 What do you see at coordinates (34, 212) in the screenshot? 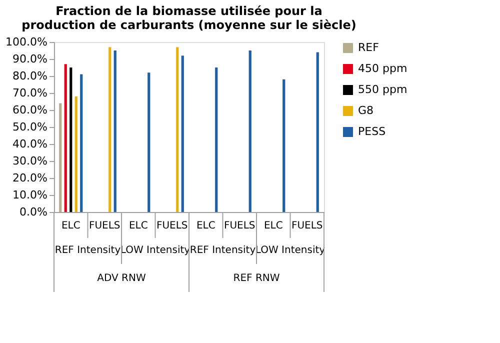
I see `y-tick-label: 0.0%` at bounding box center [34, 212].